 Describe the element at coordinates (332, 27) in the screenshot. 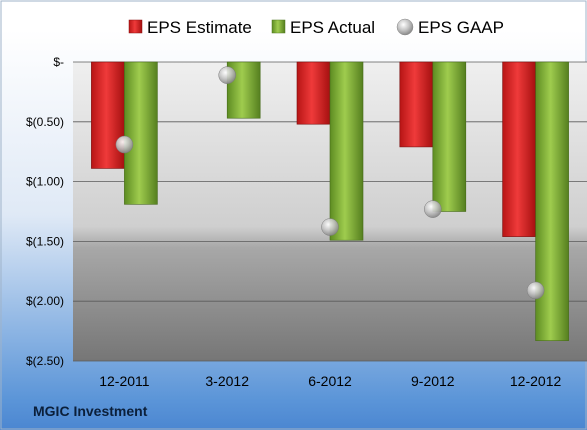

I see `legend-label-actual: EPS Actual` at that location.